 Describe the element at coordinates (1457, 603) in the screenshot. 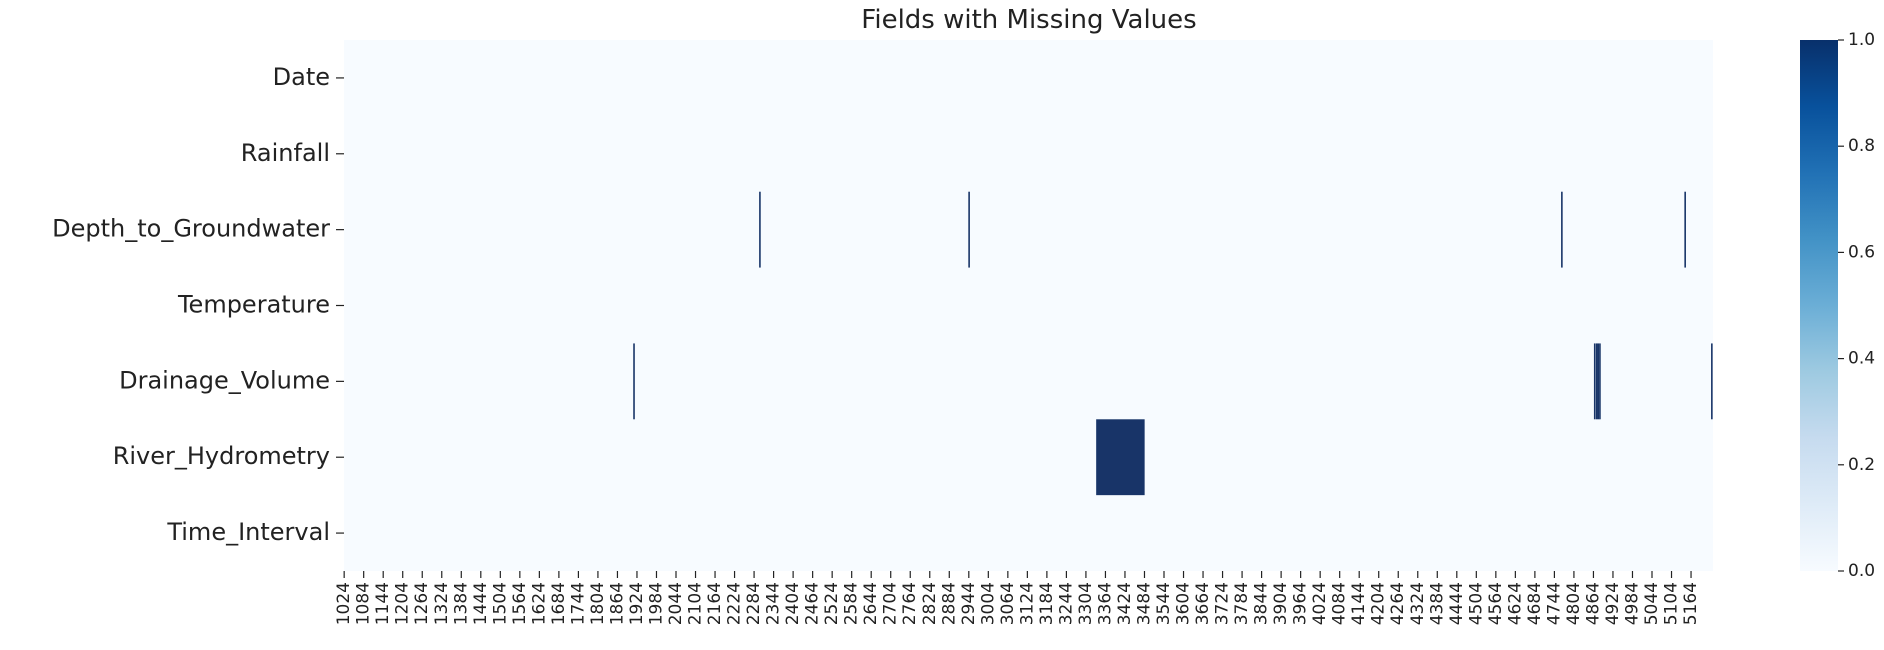

I see `x-tick-label: 4444` at that location.